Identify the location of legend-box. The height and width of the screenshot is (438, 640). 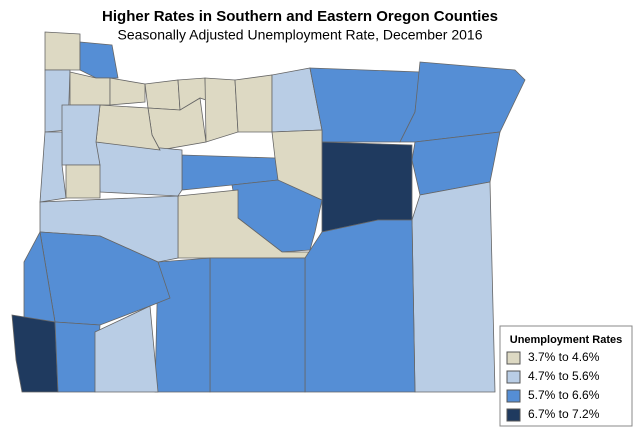
(566, 376).